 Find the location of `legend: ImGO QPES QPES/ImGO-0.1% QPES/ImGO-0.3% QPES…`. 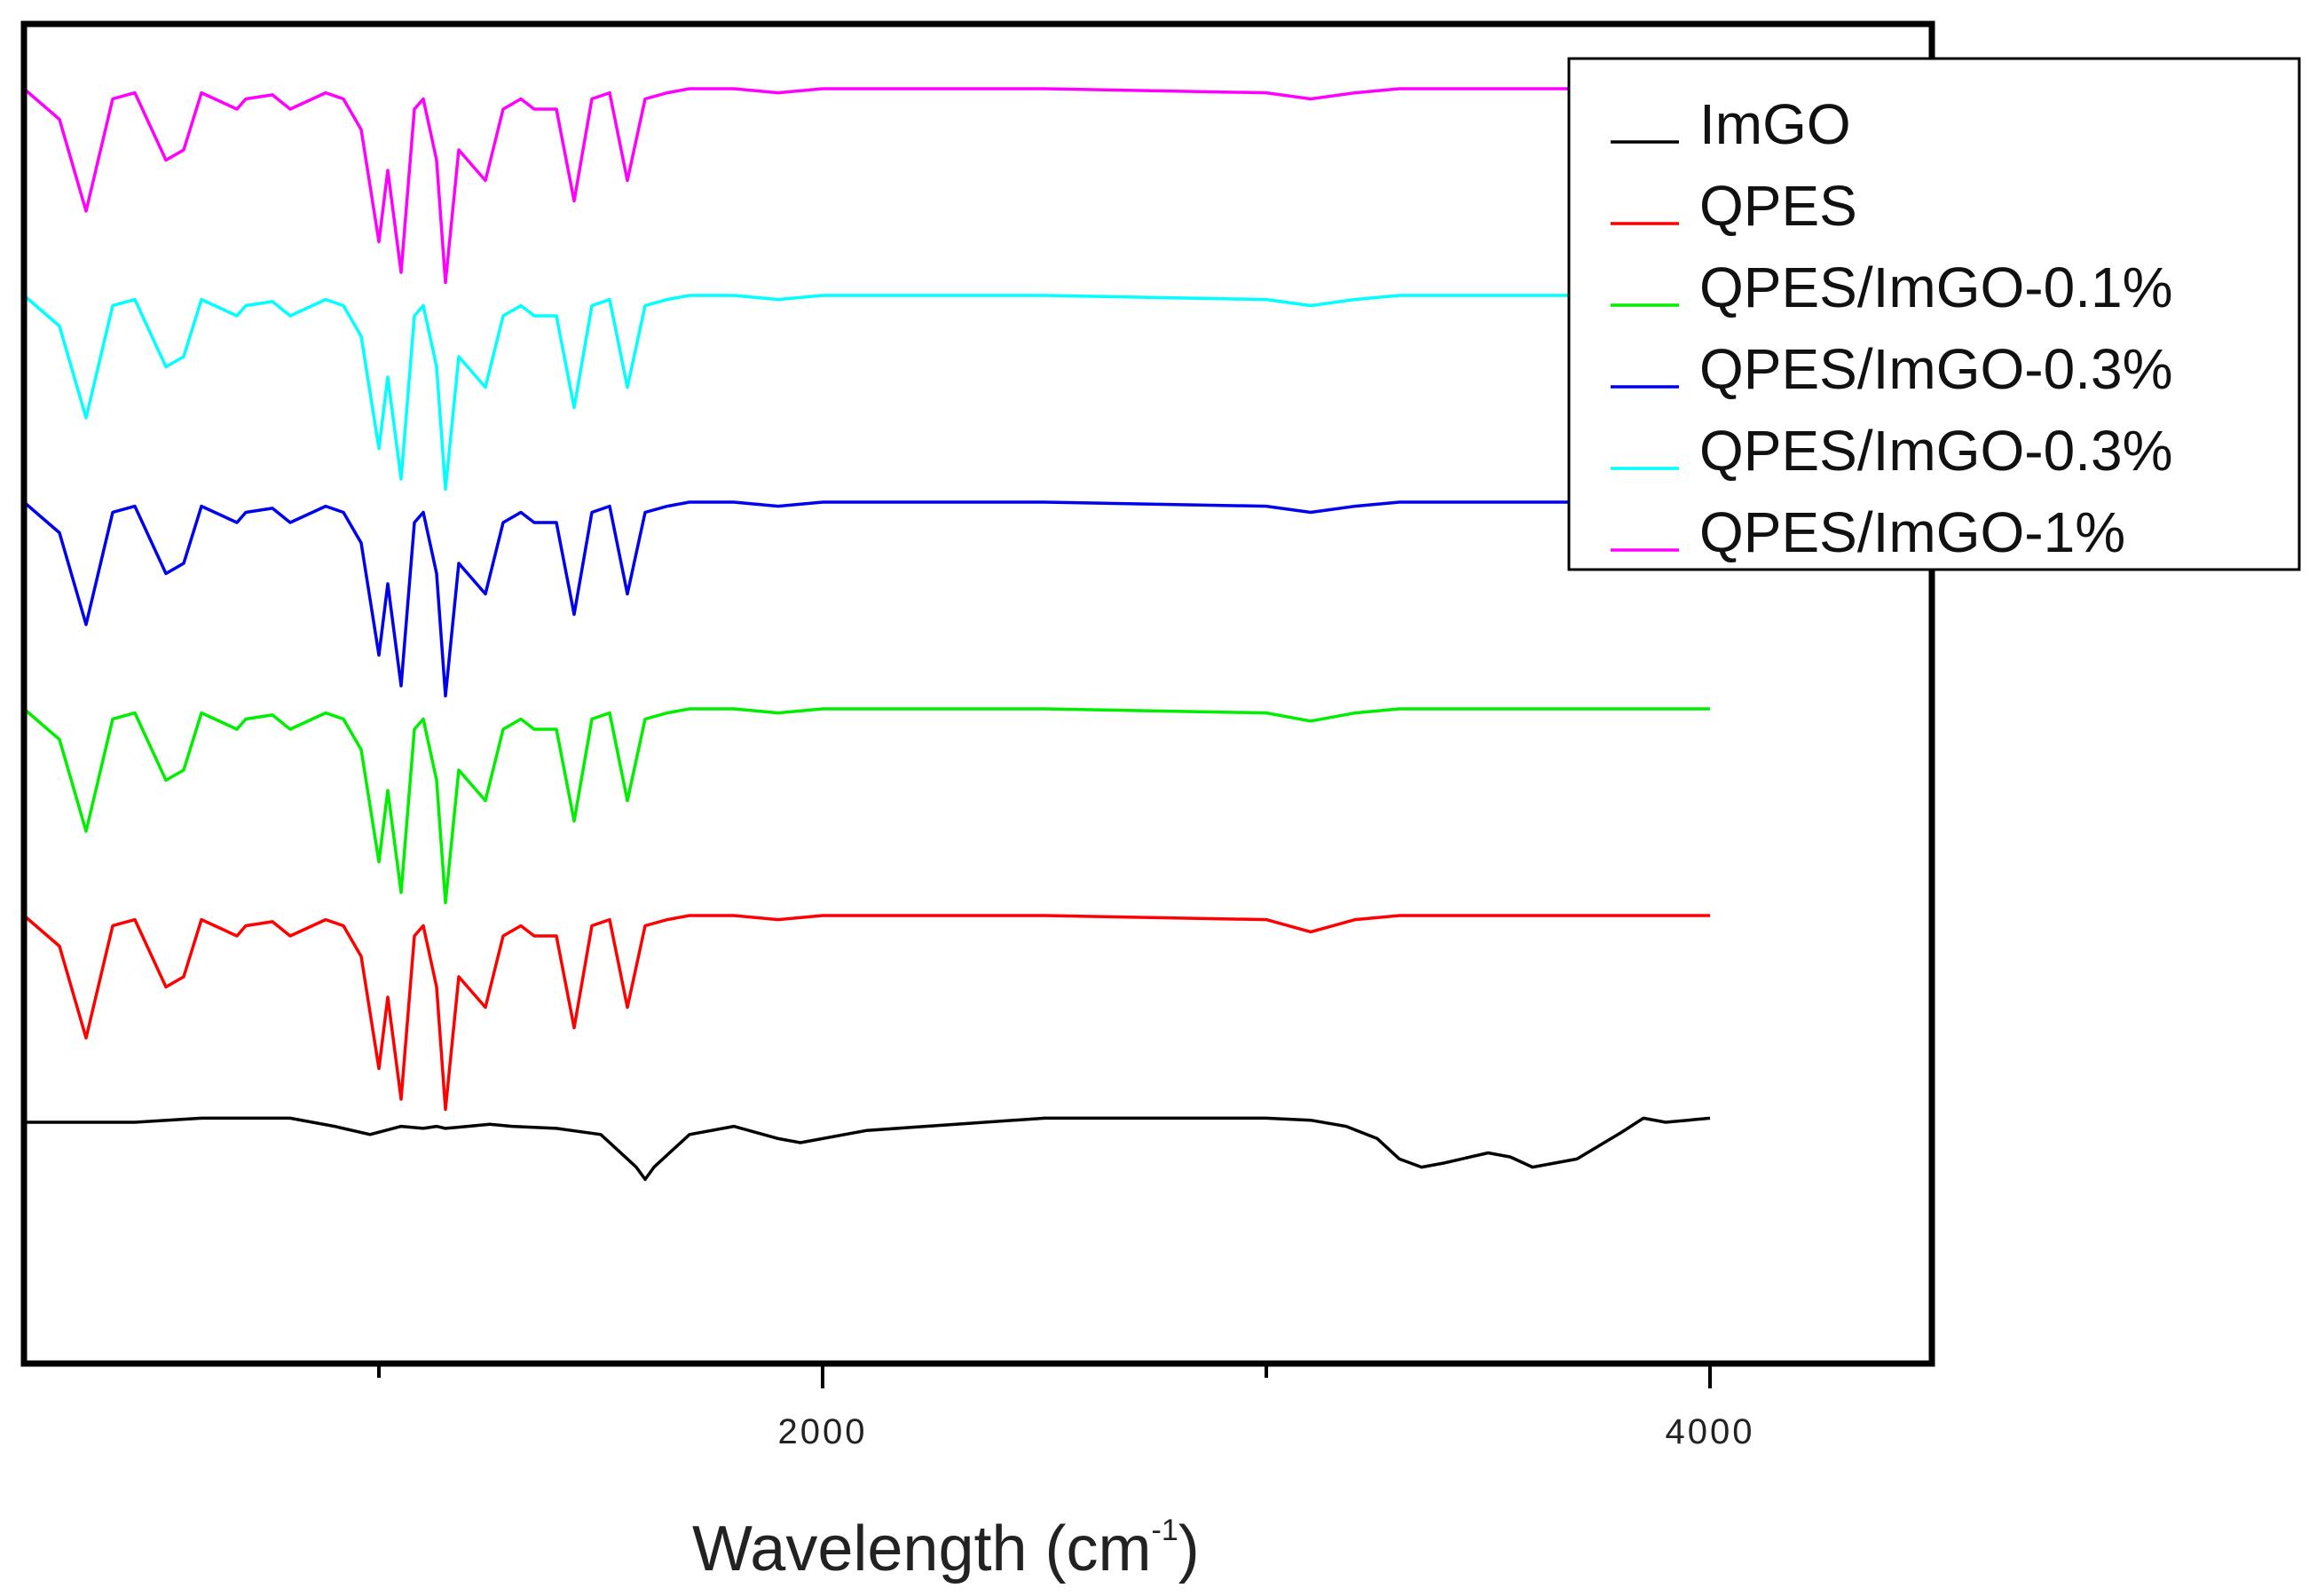

legend: ImGO QPES QPES/ImGO-0.1% QPES/ImGO-0.3% QPES… is located at coordinates (1934, 314).